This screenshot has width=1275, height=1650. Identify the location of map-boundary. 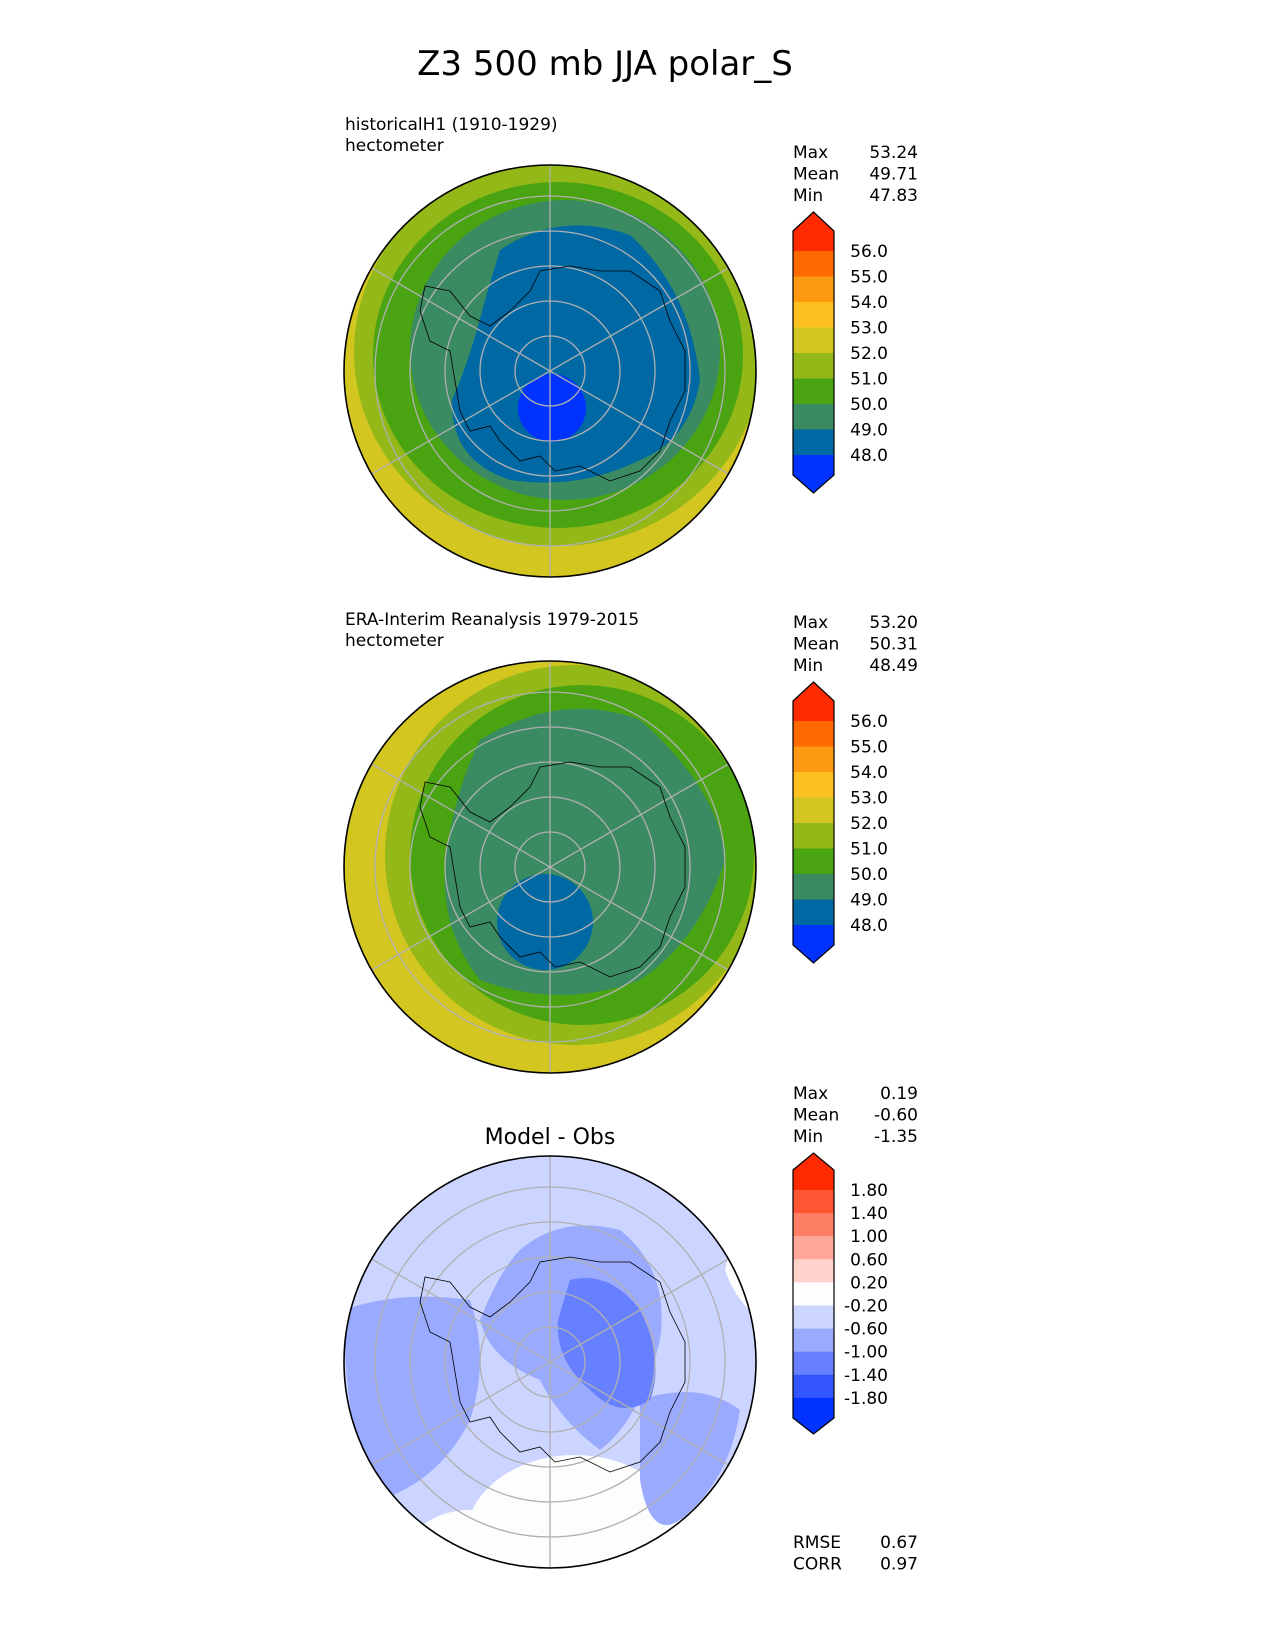
(550, 1362).